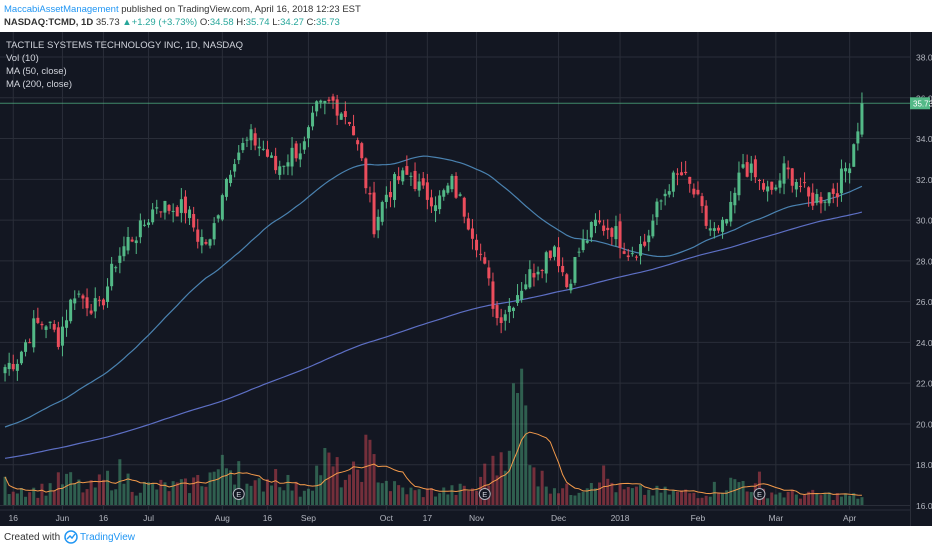  Describe the element at coordinates (484, 494) in the screenshot. I see `earnings-marker-label: E` at that location.